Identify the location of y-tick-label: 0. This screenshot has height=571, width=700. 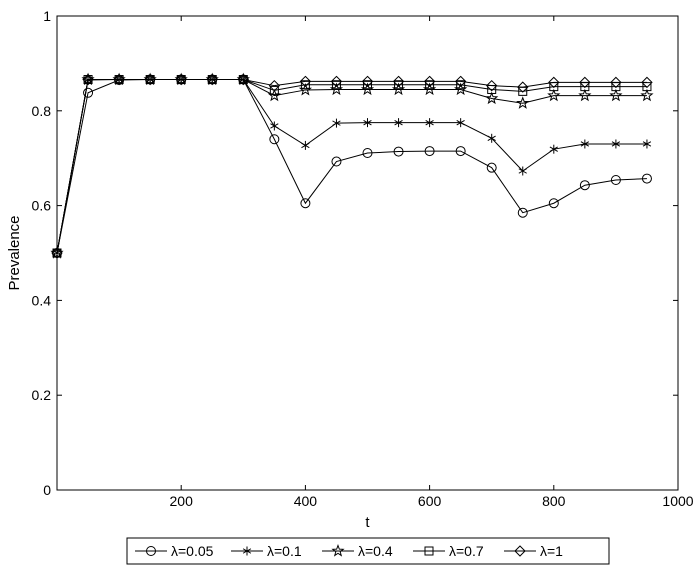
(47, 490).